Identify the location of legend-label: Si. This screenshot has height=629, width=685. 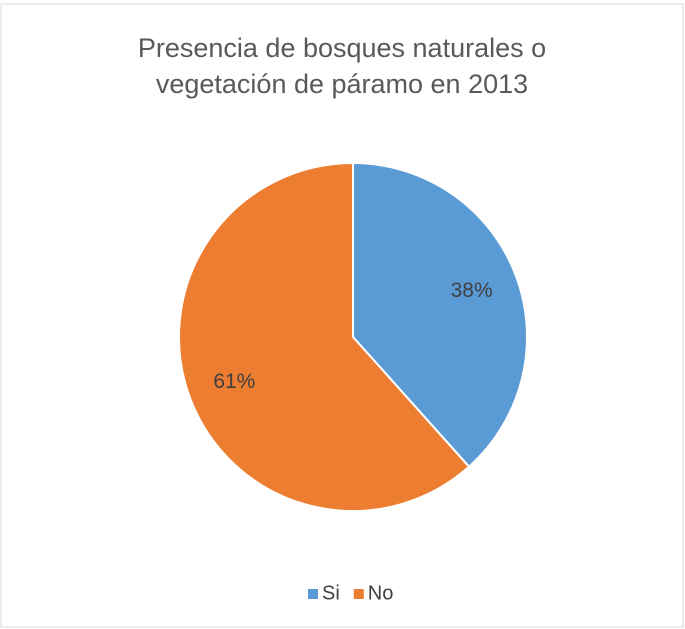
(331, 593).